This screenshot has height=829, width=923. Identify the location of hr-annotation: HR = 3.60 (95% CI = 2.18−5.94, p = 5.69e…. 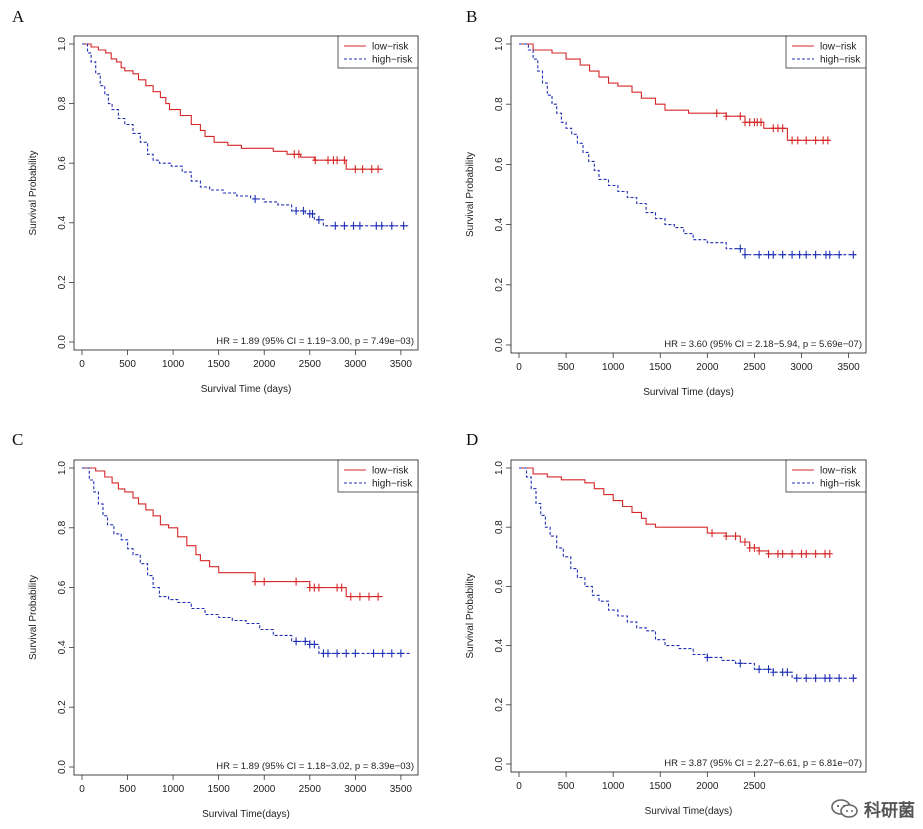
(763, 344).